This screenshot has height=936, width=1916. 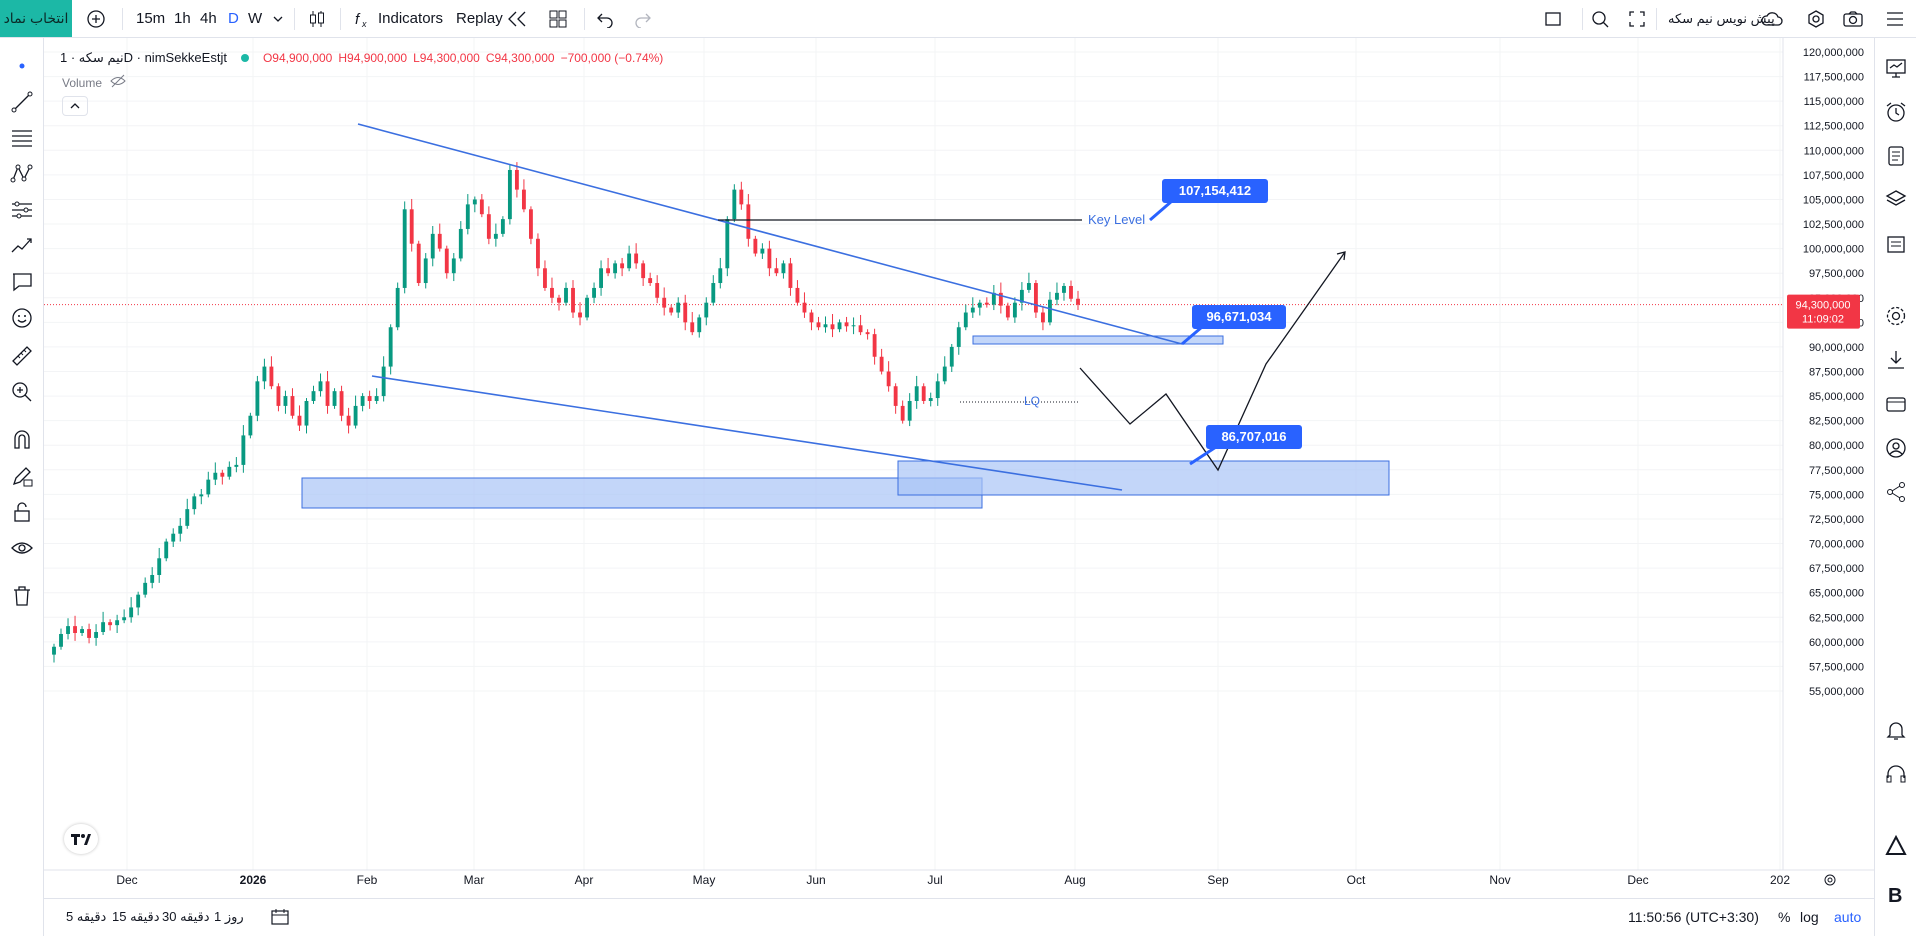 I want to click on headset-icon, so click(x=1896, y=774).